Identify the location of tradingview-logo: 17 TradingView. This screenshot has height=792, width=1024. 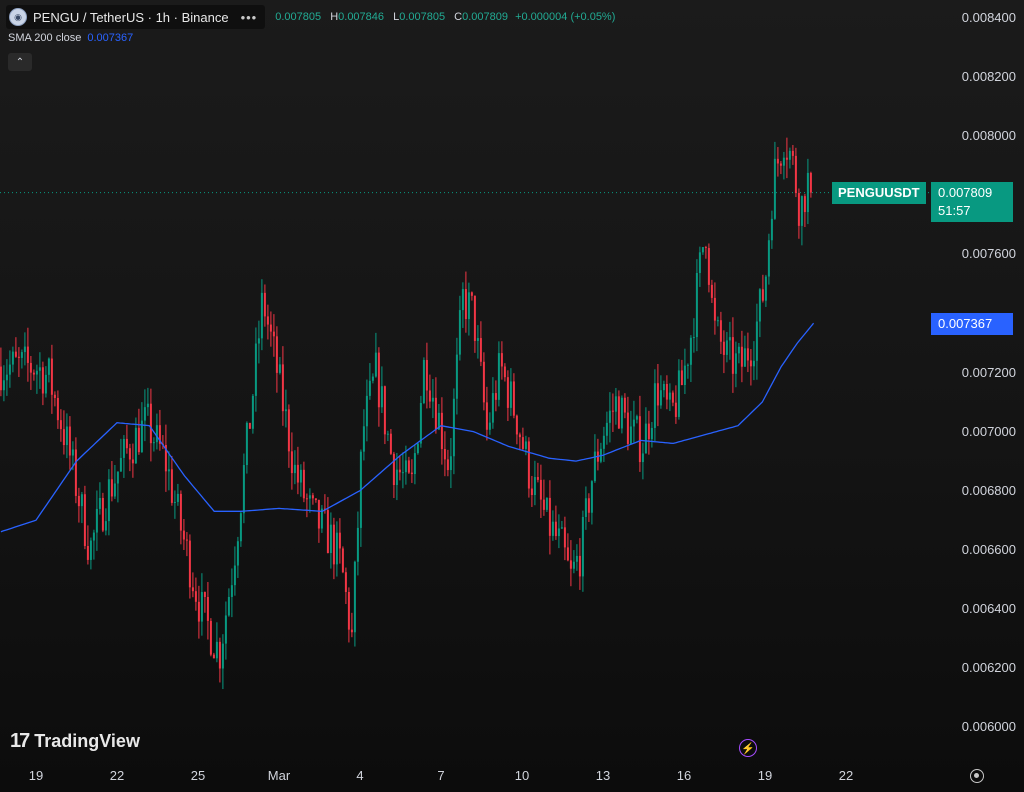
(75, 741).